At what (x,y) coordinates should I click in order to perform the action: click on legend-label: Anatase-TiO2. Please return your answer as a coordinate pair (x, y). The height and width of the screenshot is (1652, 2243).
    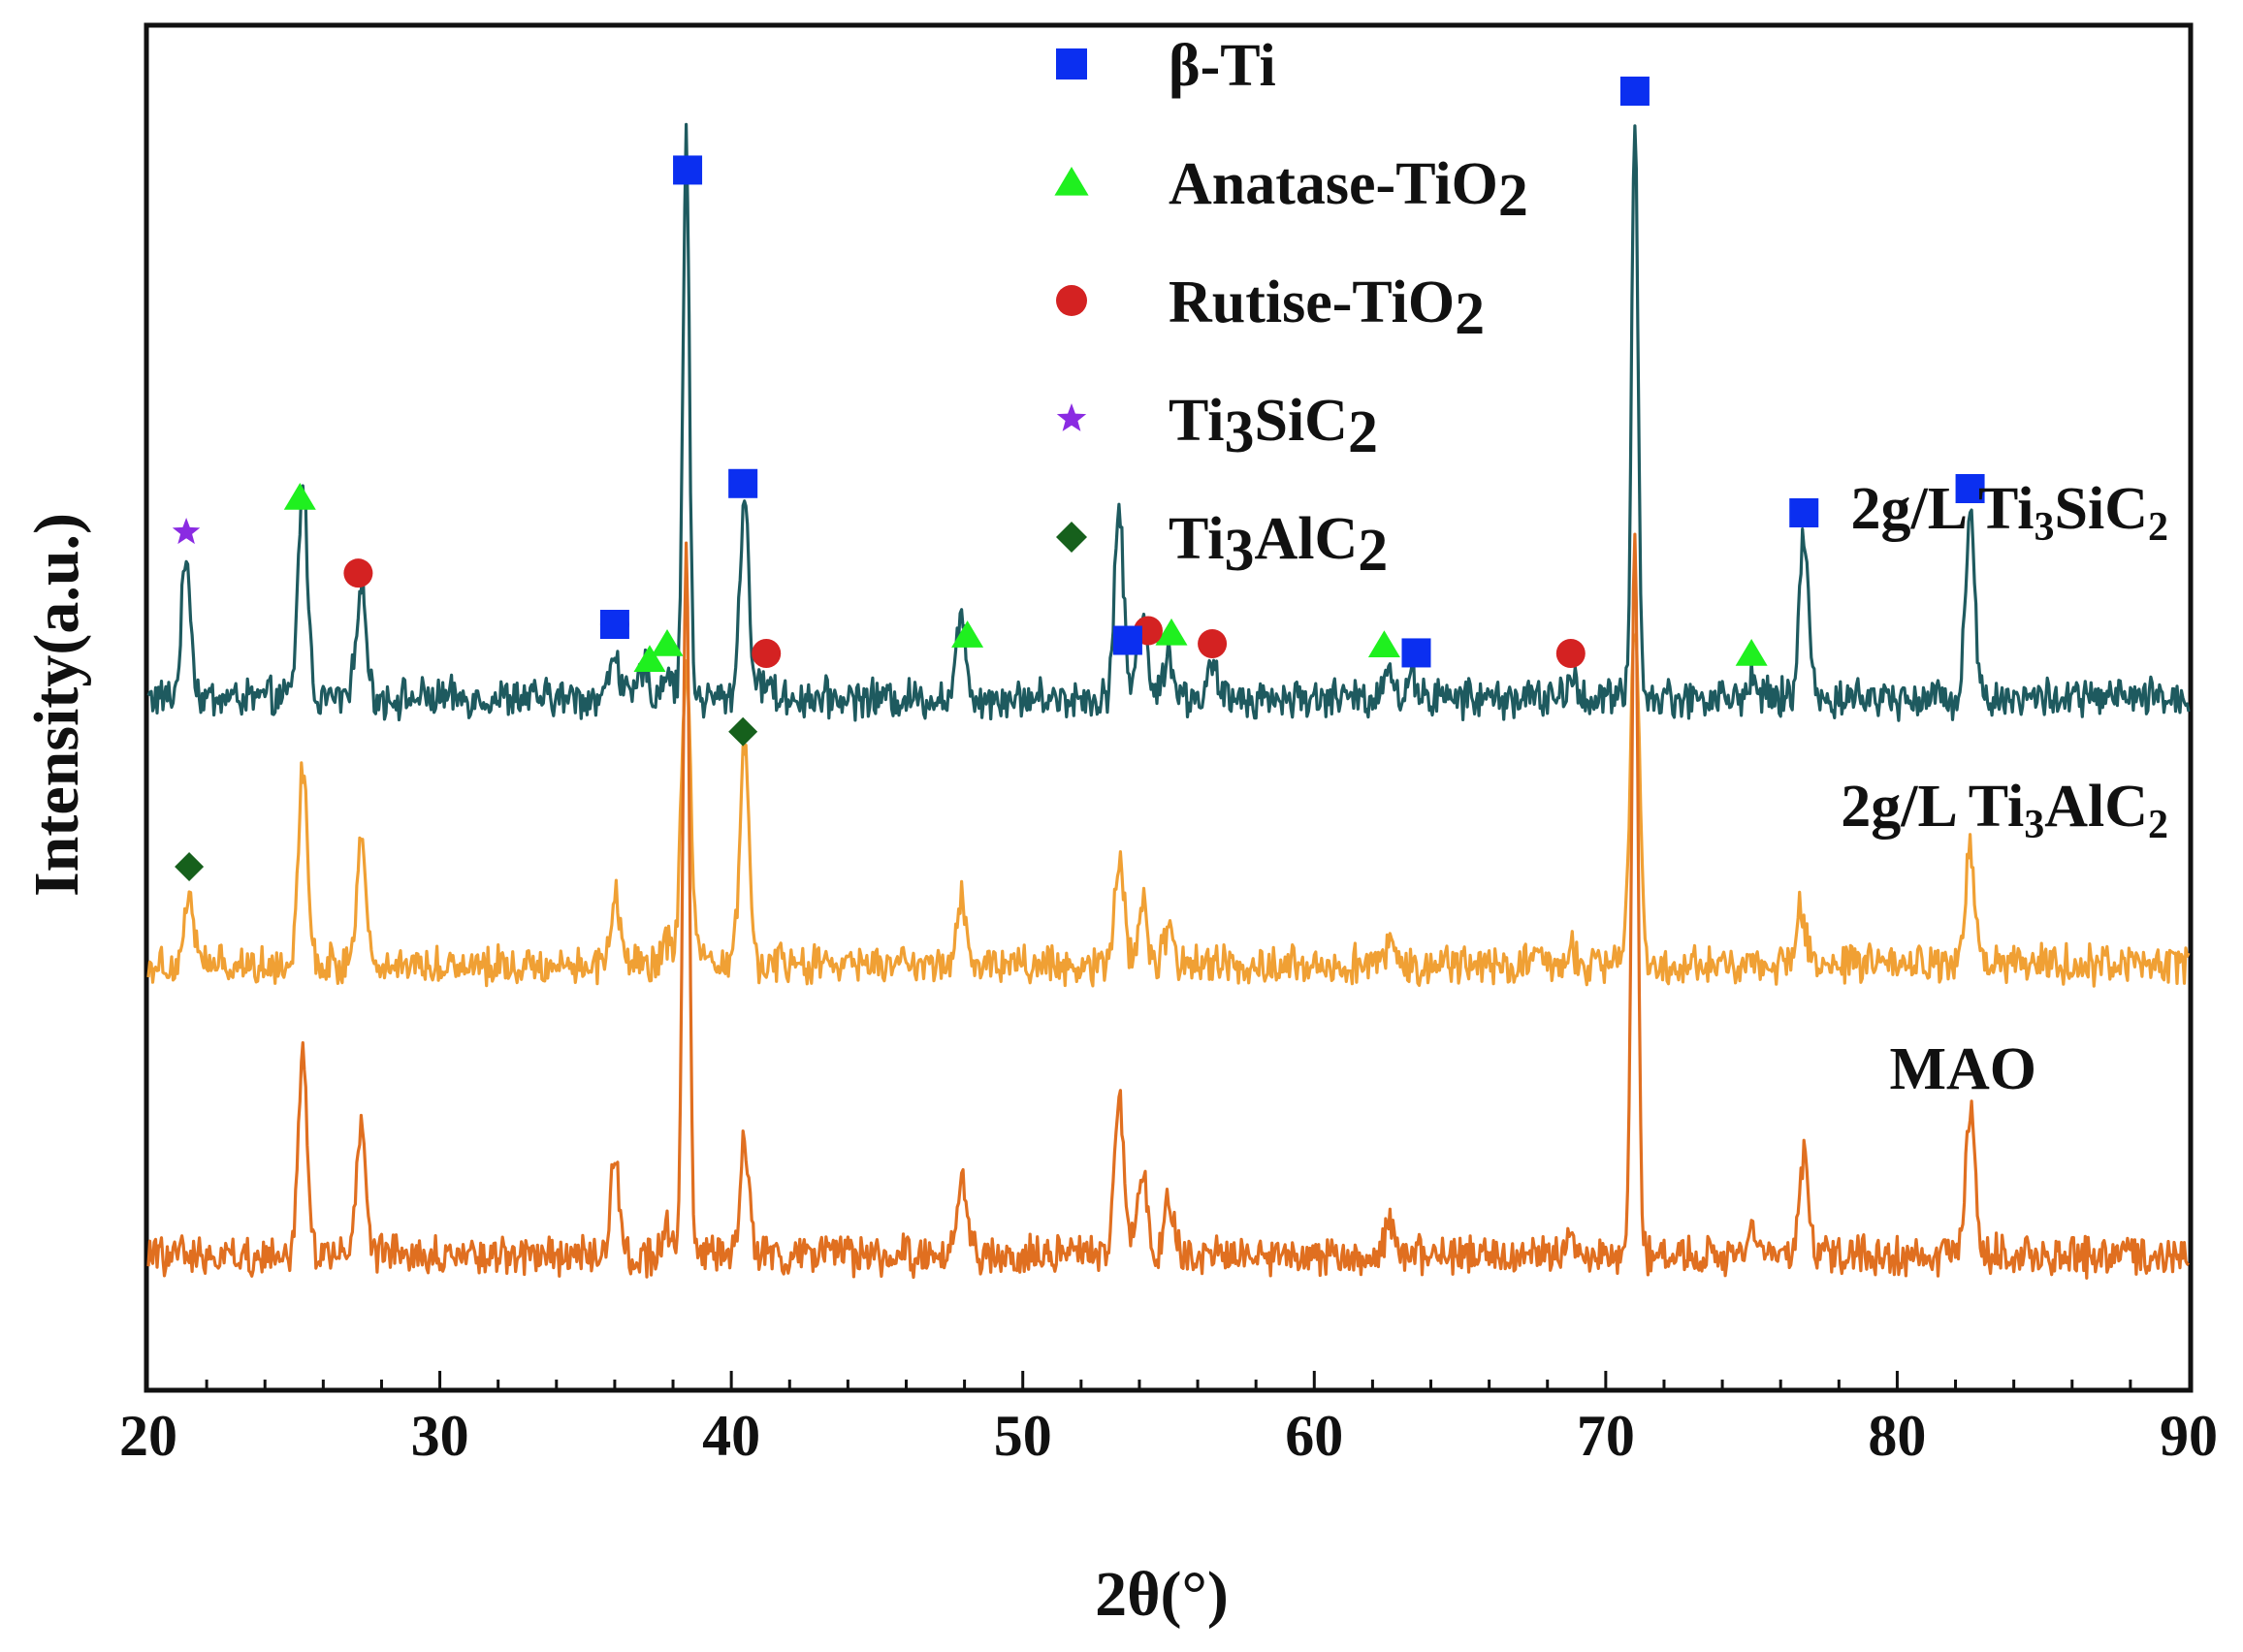
    Looking at the image, I should click on (1348, 190).